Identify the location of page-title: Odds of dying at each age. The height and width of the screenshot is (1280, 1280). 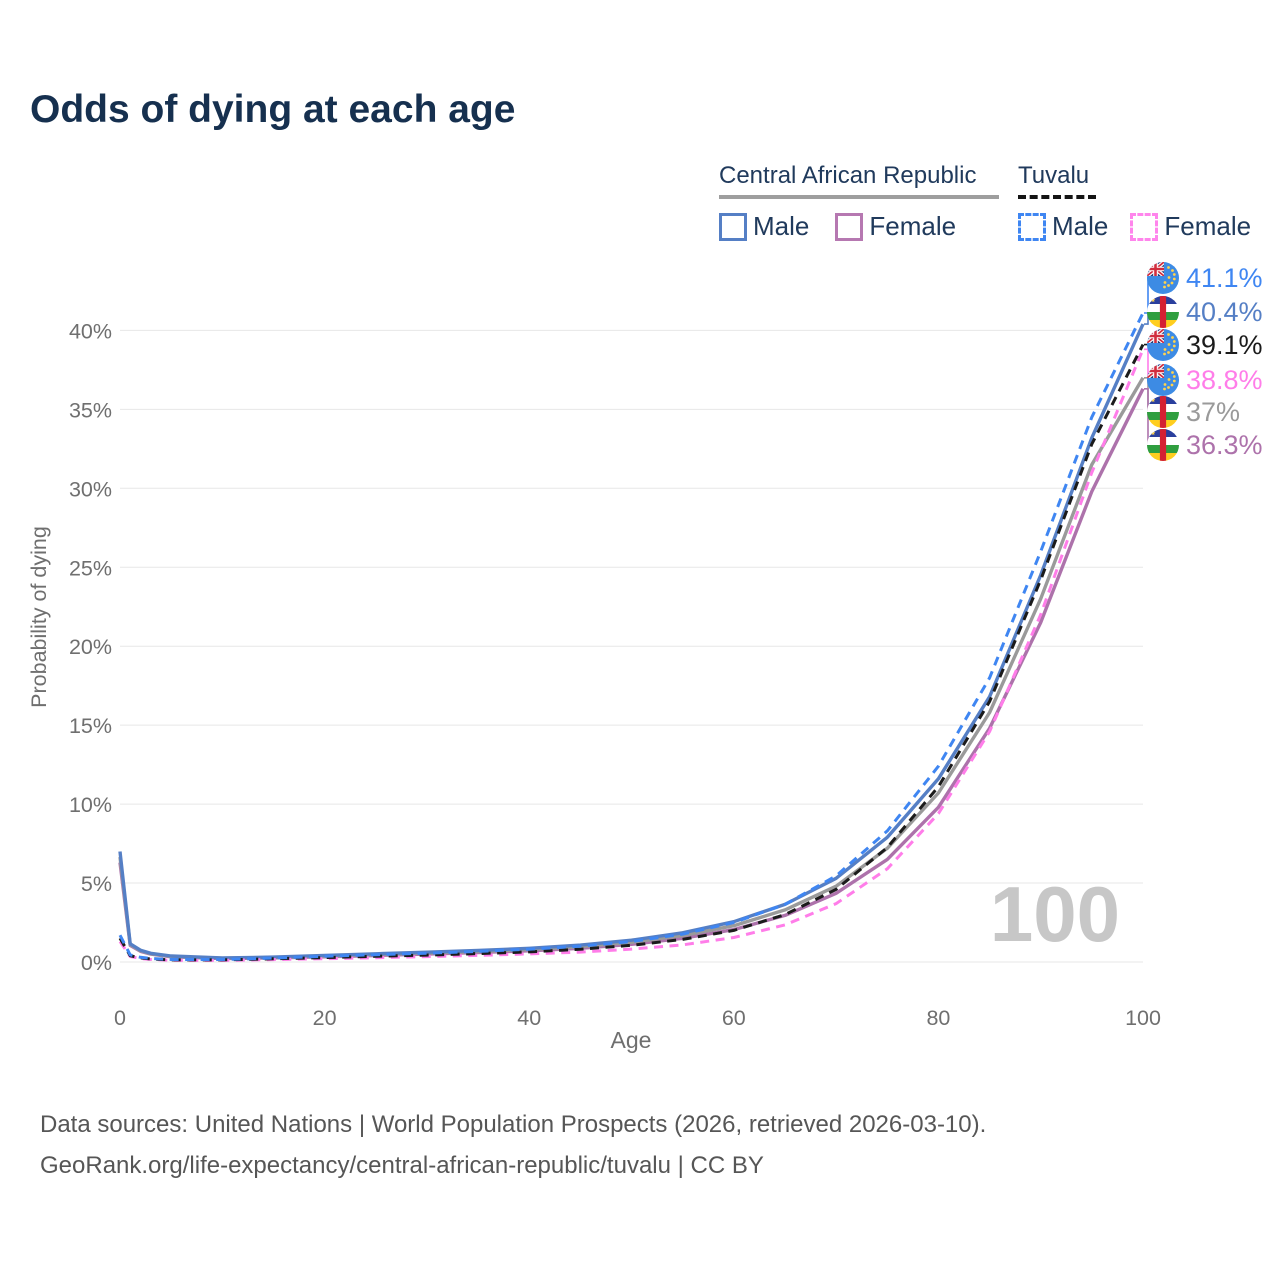
(273, 109).